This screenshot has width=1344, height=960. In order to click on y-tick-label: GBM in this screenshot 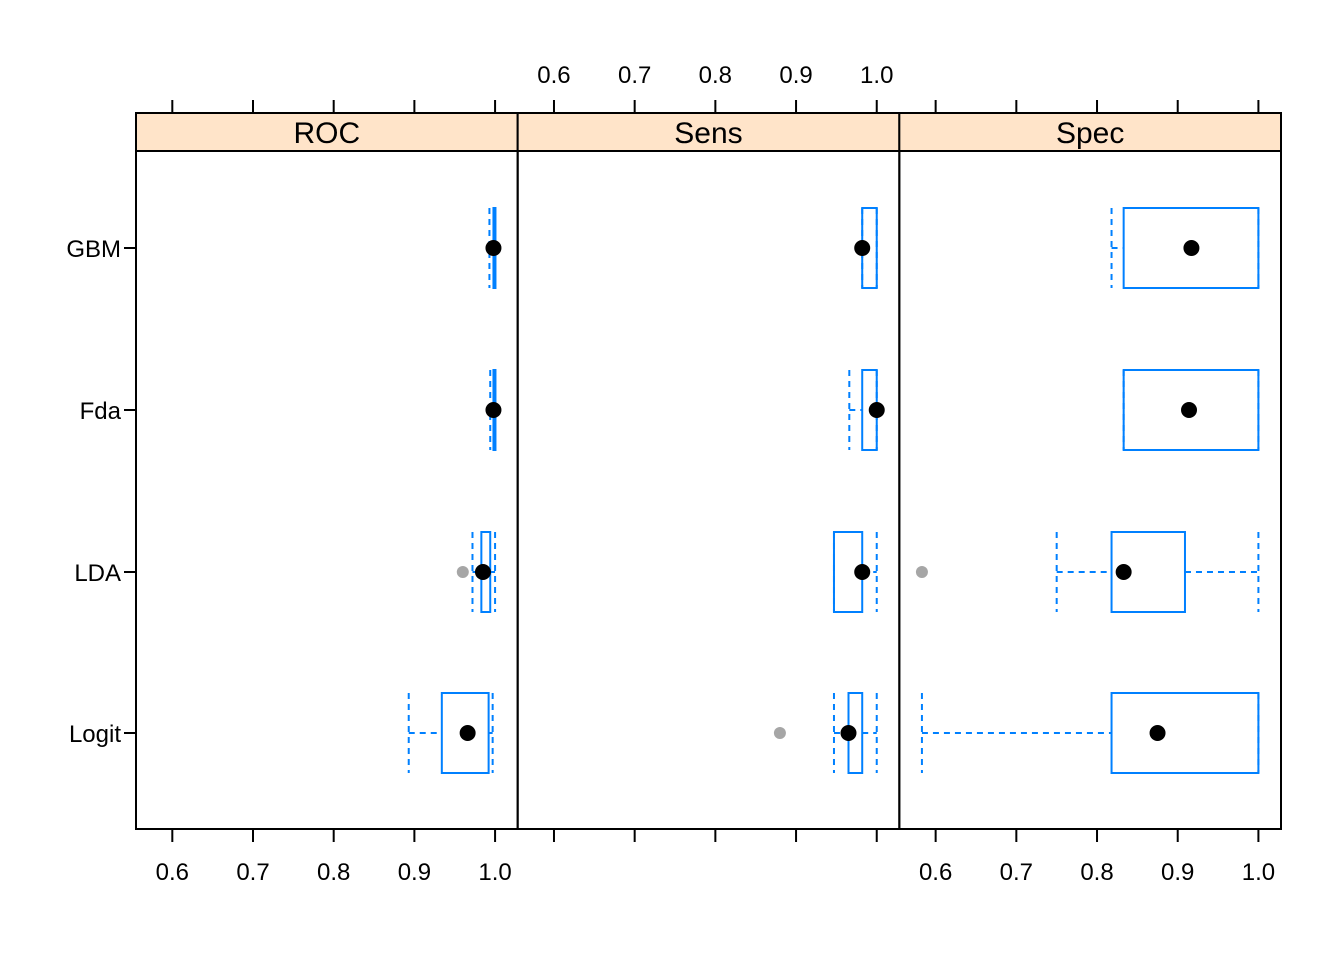, I will do `click(93, 249)`.